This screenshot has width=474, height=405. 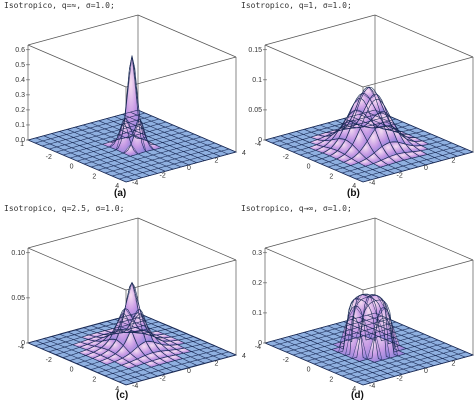 What do you see at coordinates (353, 193) in the screenshot?
I see `panel-label: (b)` at bounding box center [353, 193].